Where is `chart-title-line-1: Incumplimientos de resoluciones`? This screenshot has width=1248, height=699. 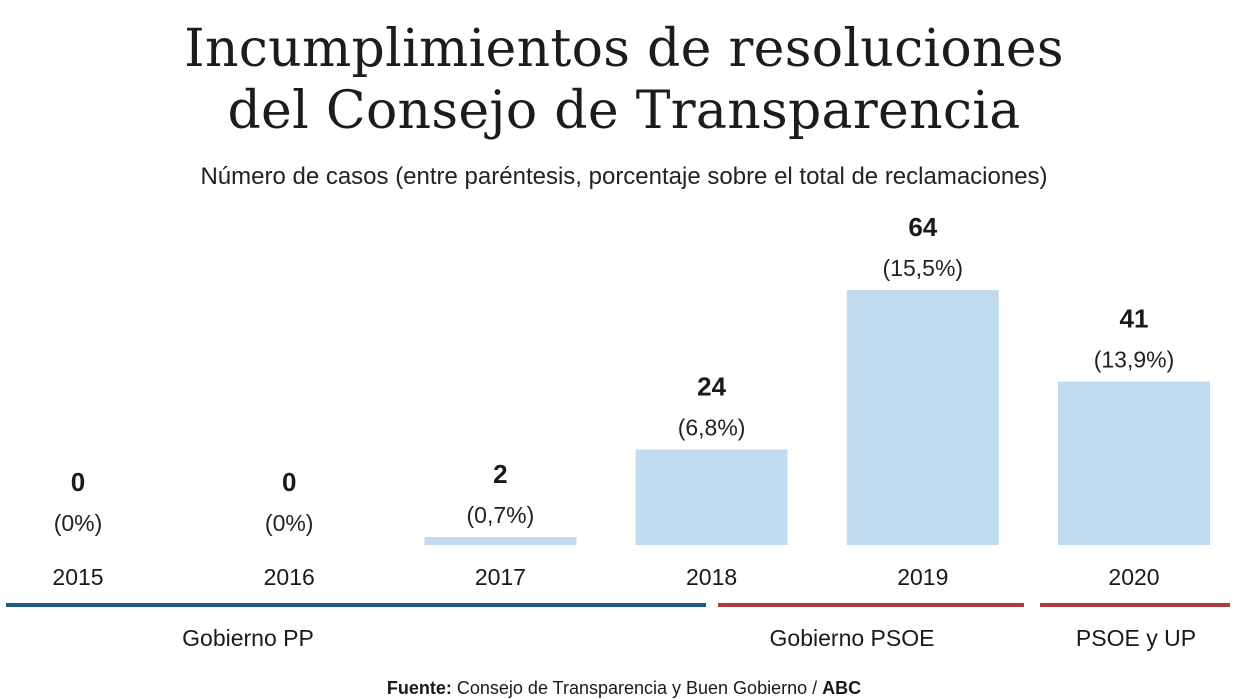
chart-title-line-1: Incumplimientos de resoluciones is located at coordinates (624, 49).